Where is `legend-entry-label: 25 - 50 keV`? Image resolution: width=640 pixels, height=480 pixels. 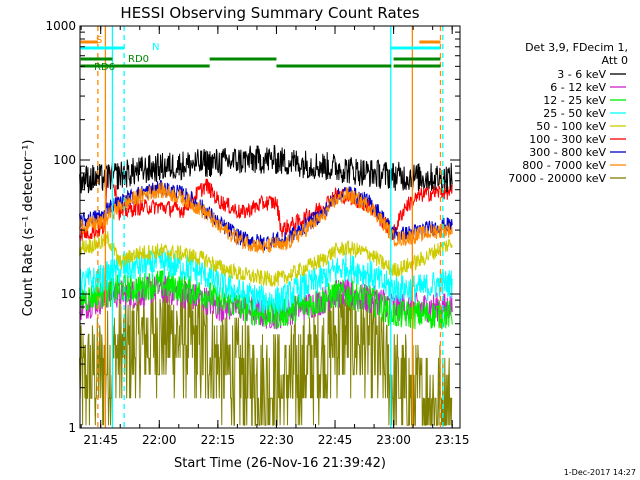
legend-entry-label: 25 - 50 keV is located at coordinates (574, 113).